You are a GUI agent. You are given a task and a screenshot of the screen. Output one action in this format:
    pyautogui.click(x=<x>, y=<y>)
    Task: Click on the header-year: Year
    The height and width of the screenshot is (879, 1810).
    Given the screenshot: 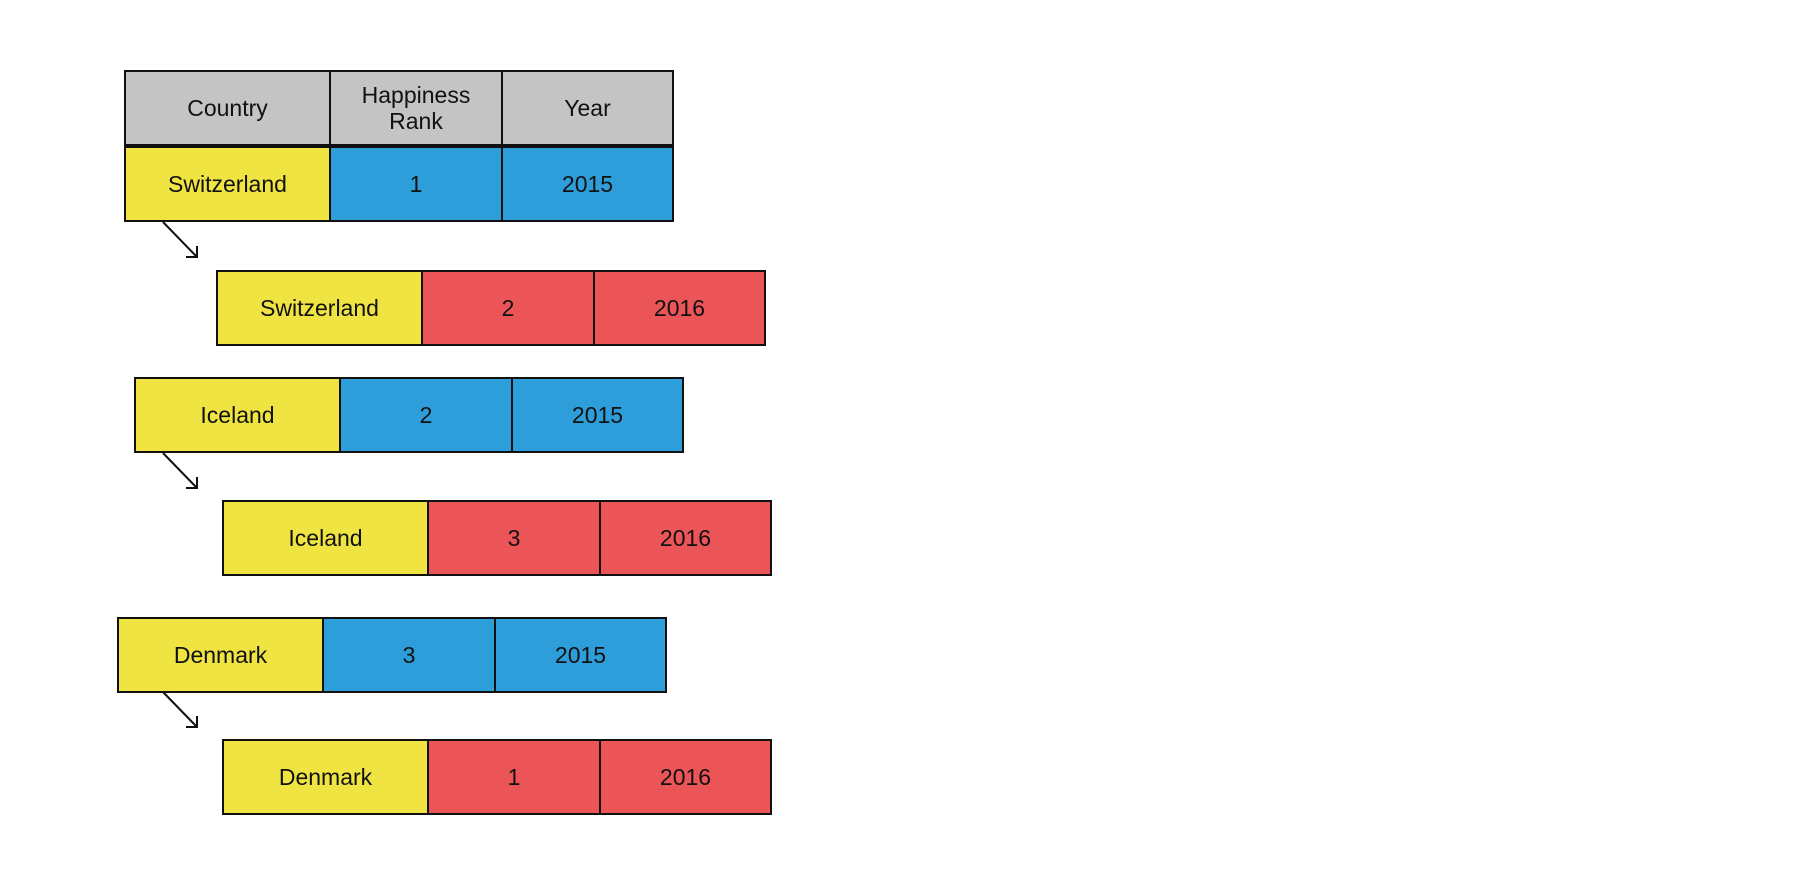 What is the action you would take?
    pyautogui.click(x=587, y=108)
    